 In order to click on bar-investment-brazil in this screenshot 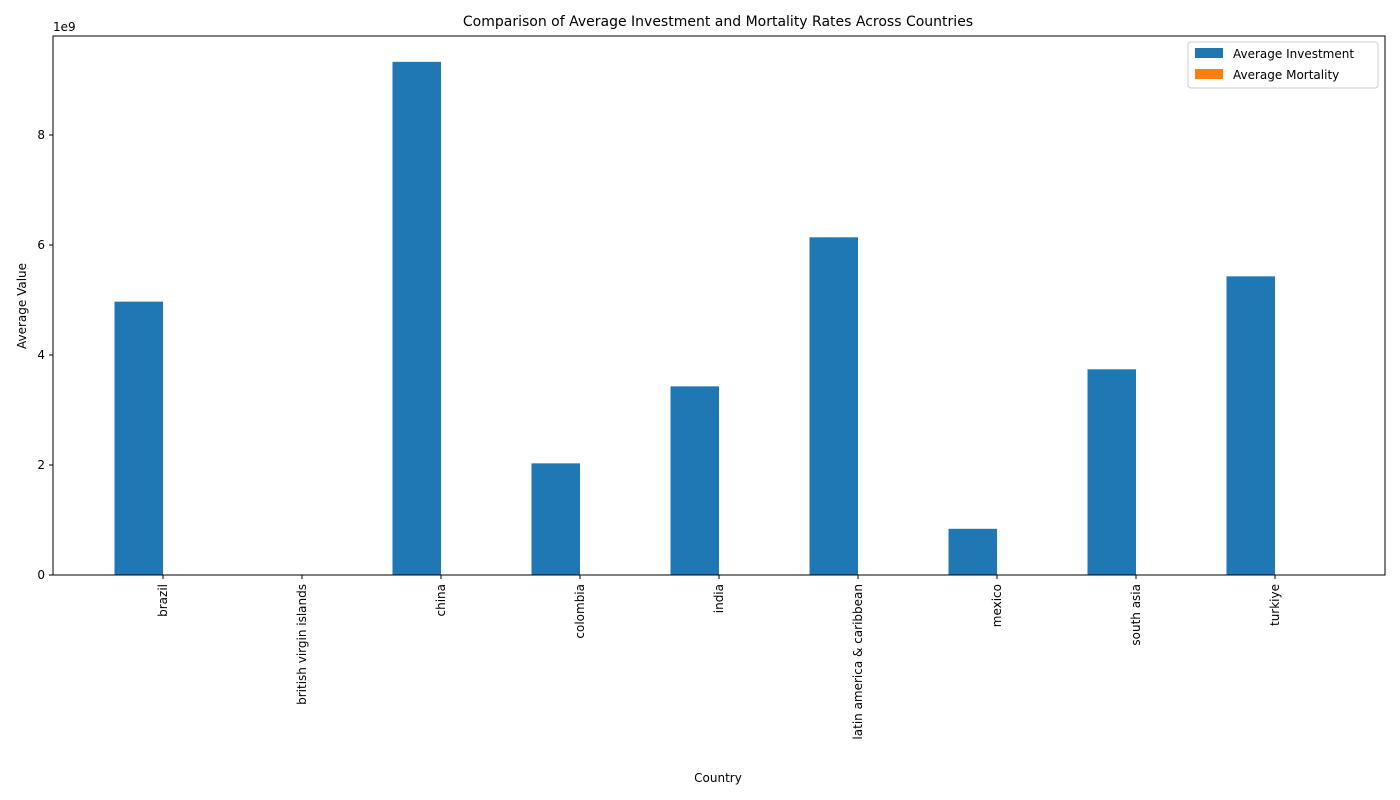, I will do `click(138, 438)`.